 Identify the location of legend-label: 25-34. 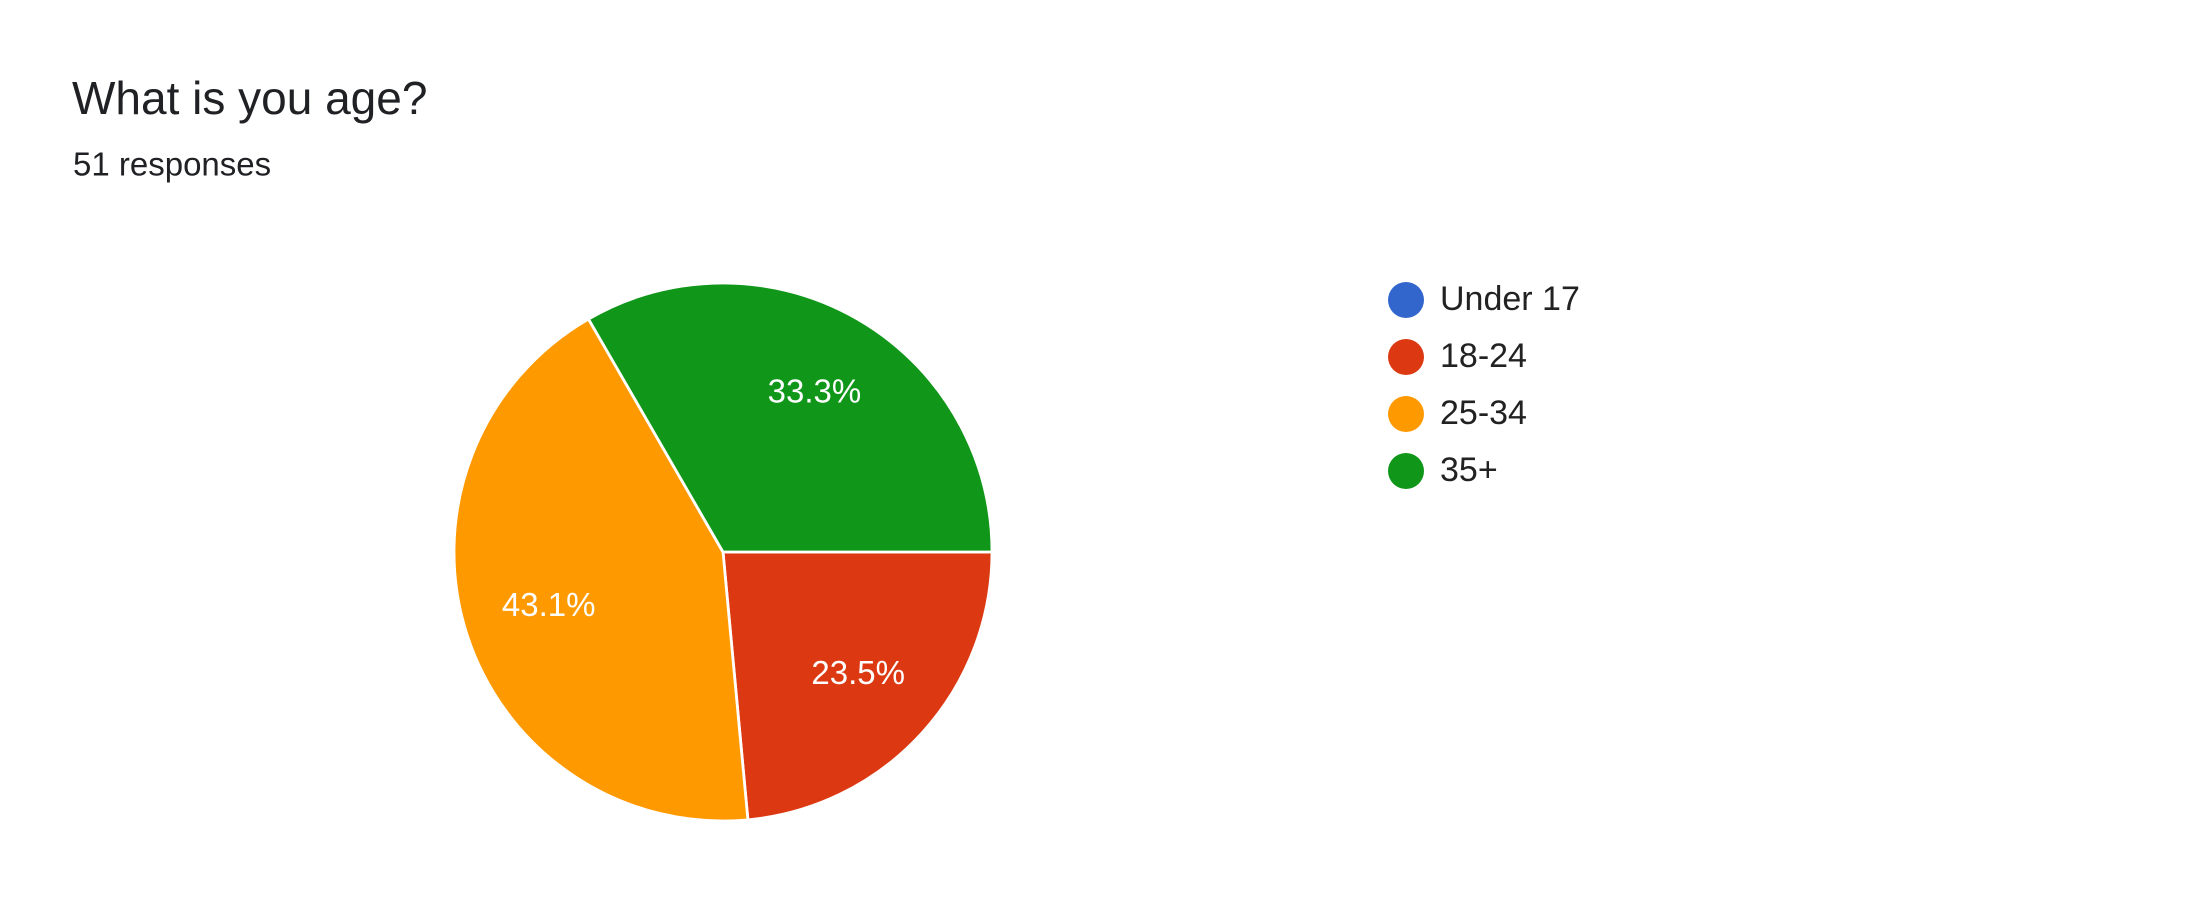
(1483, 413).